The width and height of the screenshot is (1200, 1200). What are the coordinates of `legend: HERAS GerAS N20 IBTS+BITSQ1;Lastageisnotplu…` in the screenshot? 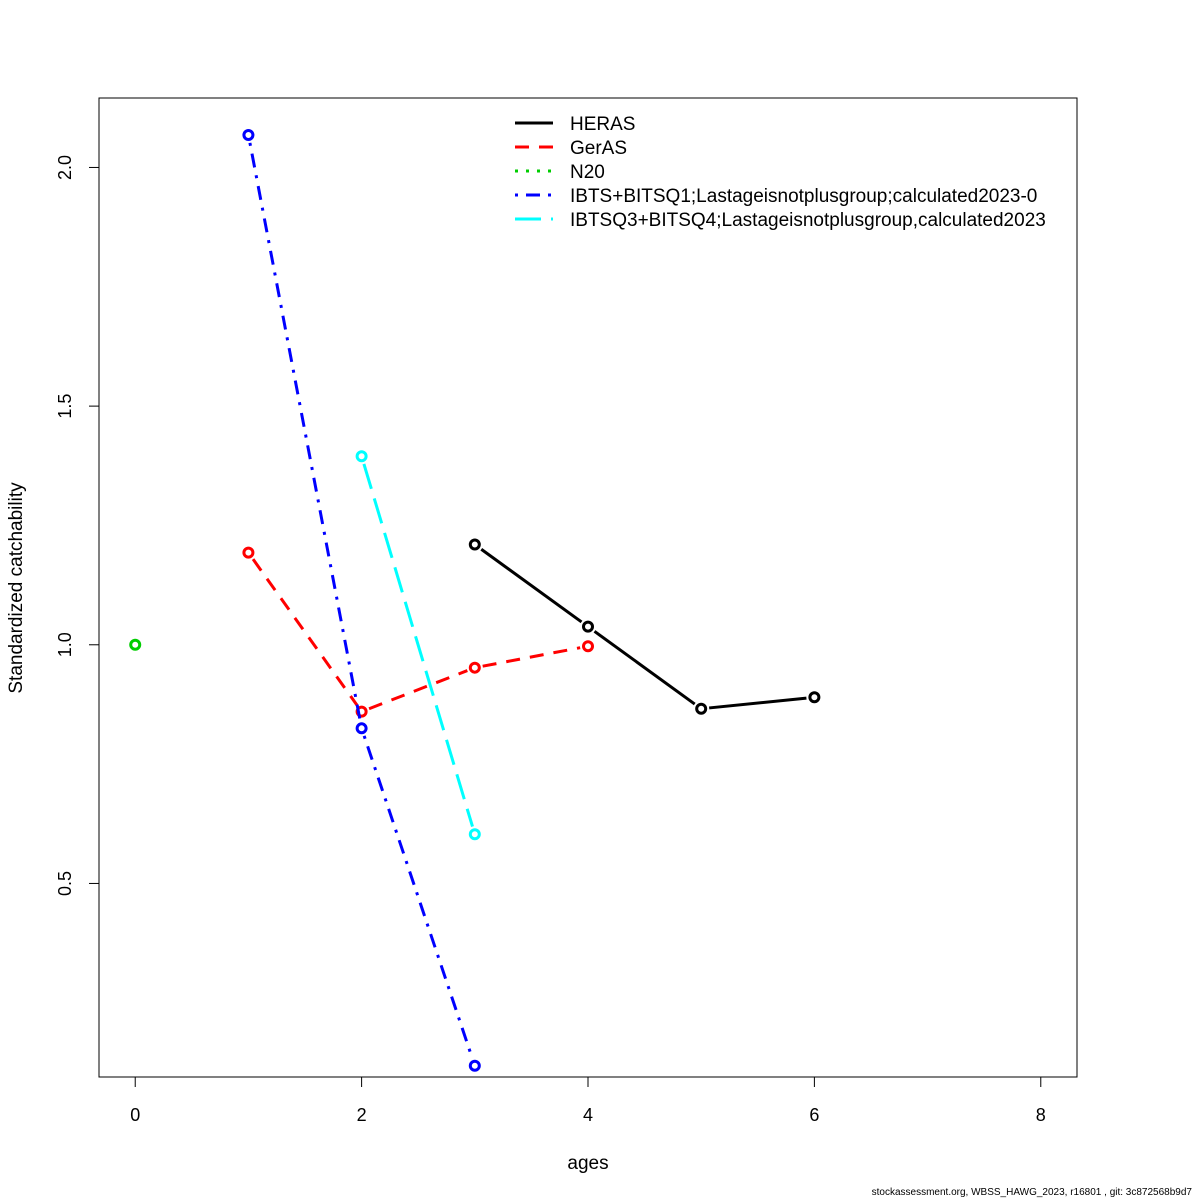 It's located at (780, 172).